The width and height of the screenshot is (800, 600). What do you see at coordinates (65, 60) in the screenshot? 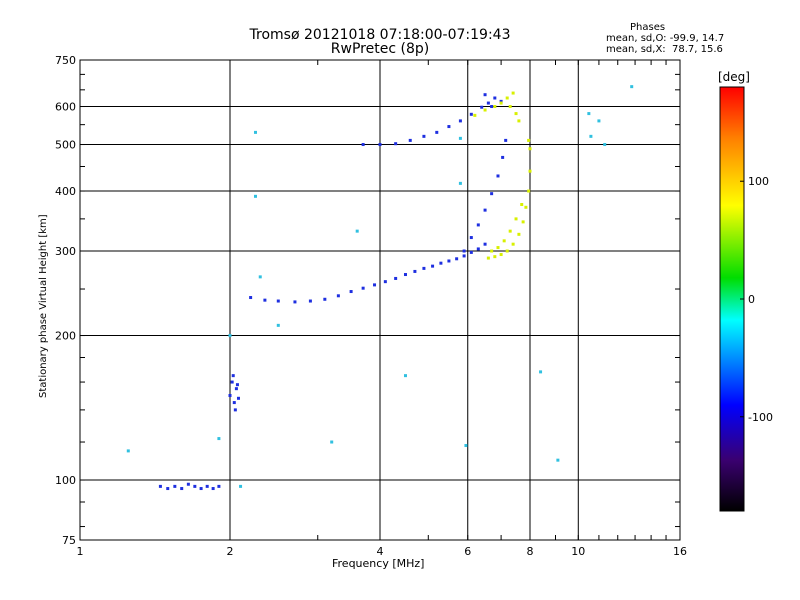
I see `y-tick-label: 750` at bounding box center [65, 60].